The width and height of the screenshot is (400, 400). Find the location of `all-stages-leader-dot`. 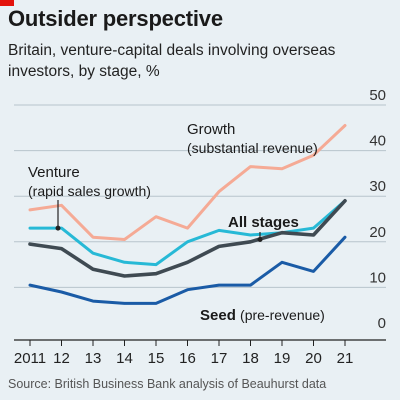

all-stages-leader-dot is located at coordinates (260, 240).